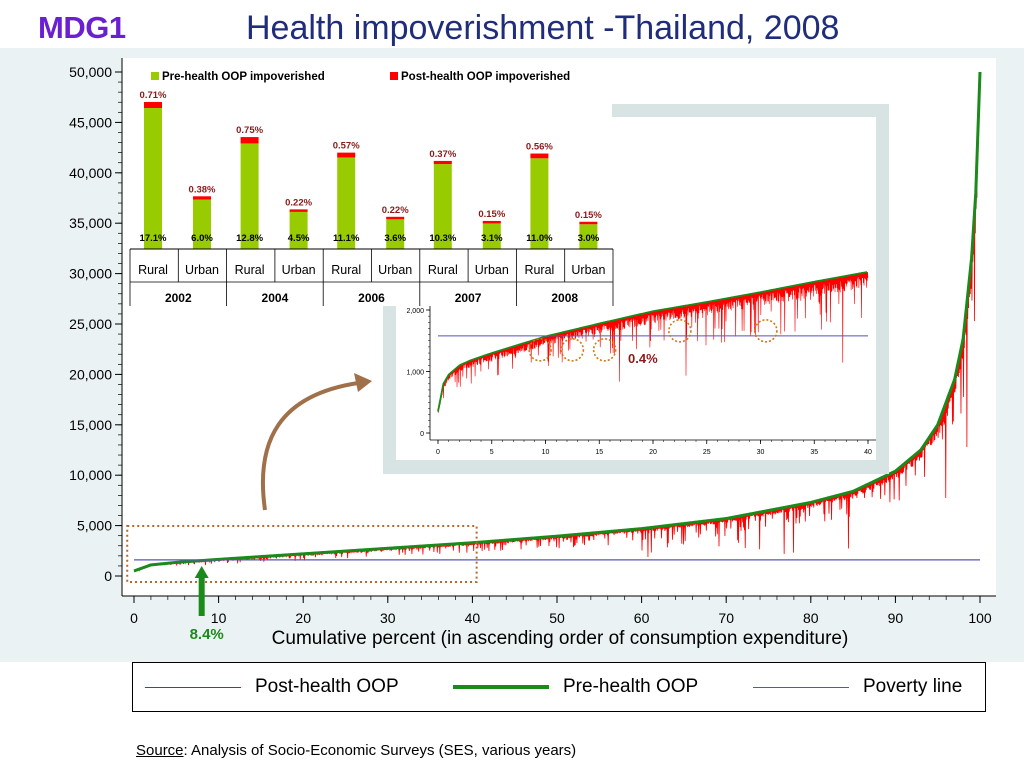 This screenshot has width=1024, height=768. Describe the element at coordinates (652, 341) in the screenshot. I see `inset-pre-health-oop-line` at that location.